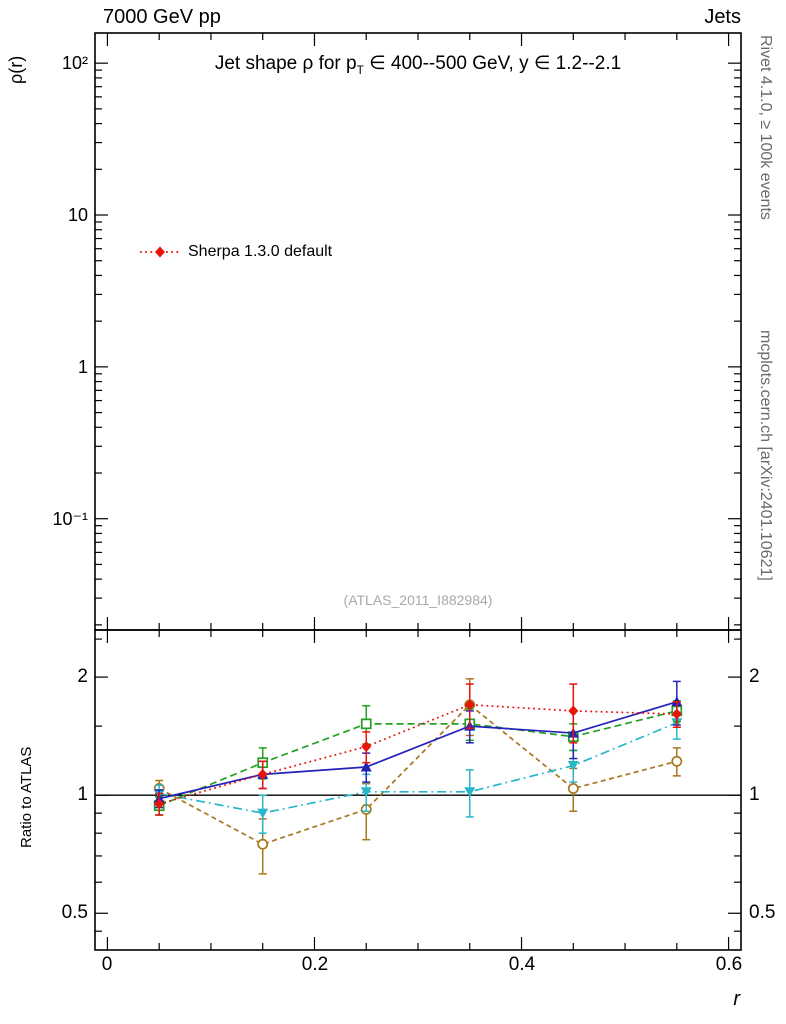  Describe the element at coordinates (360, 70) in the screenshot. I see `plot-title-subscript: T` at that location.